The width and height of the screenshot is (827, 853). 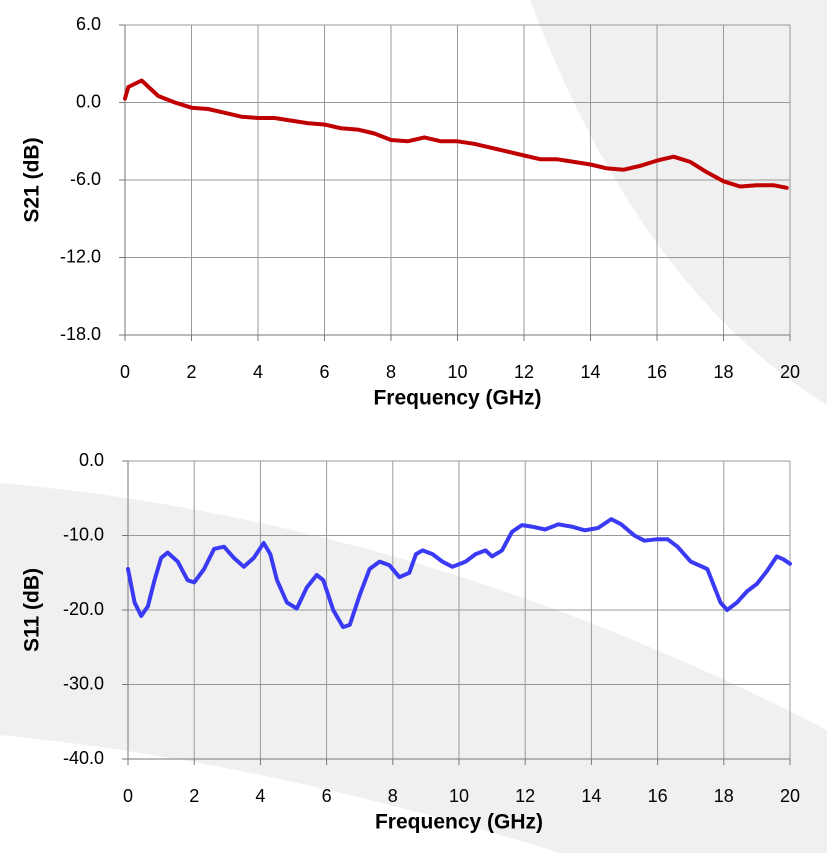 I want to click on y-tick-label: -18.0, so click(x=80, y=334).